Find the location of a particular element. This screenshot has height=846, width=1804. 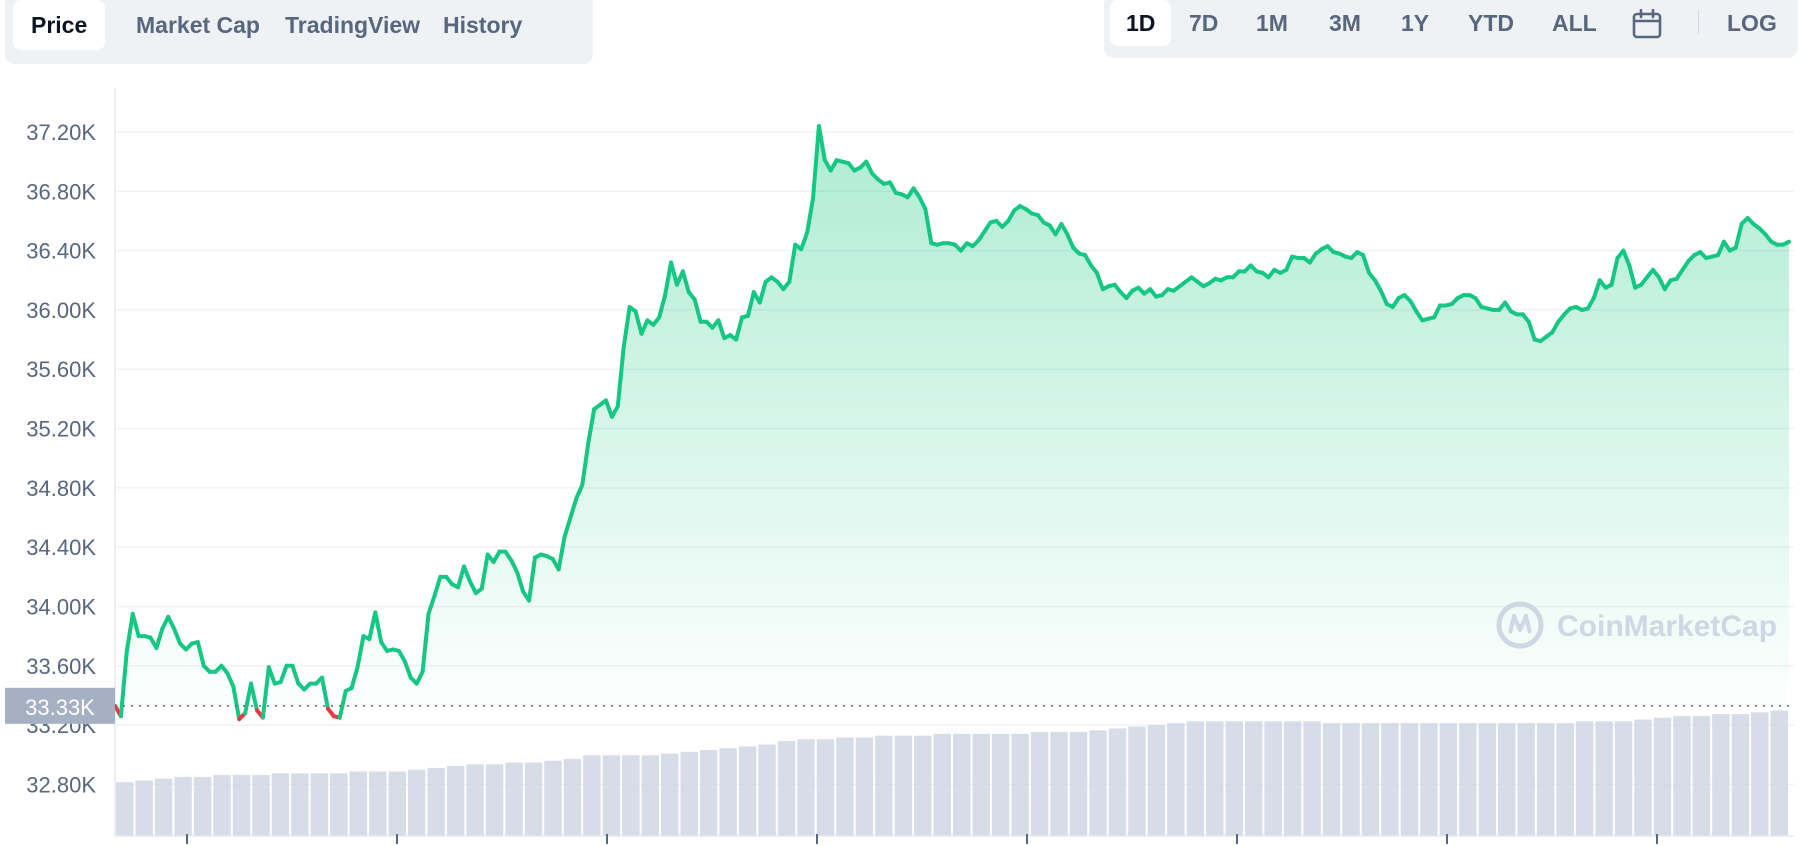

log-scale-toggle: LOG is located at coordinates (1752, 23).